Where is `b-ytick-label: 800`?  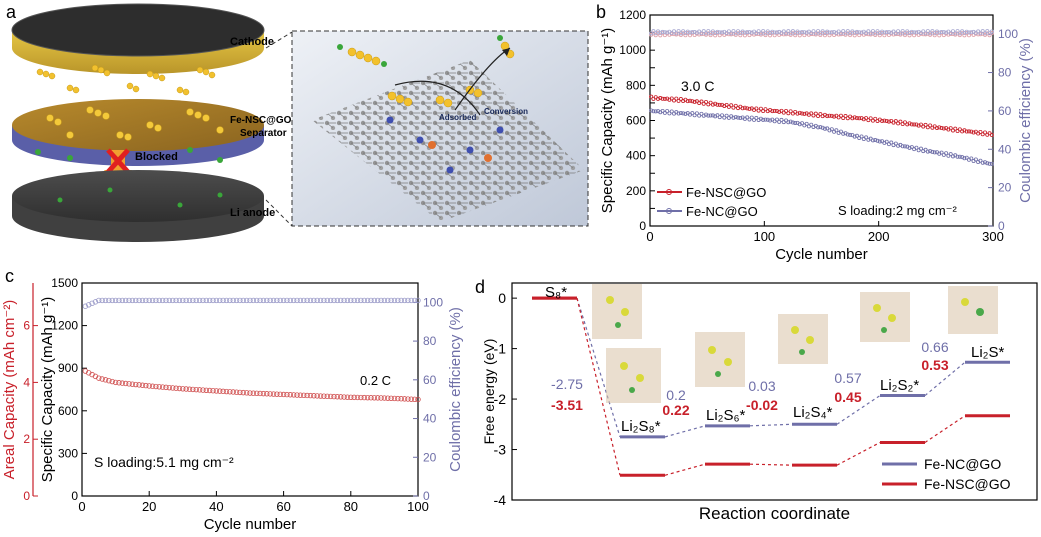 b-ytick-label: 800 is located at coordinates (636, 85).